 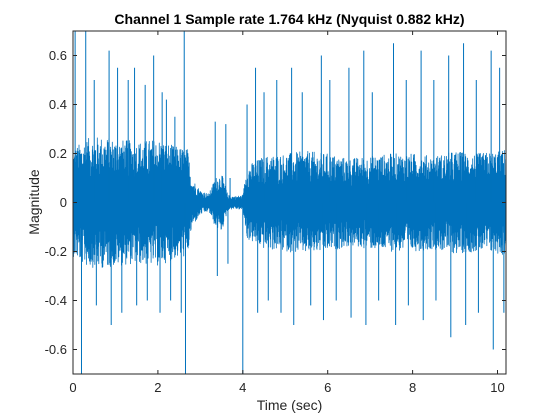 I want to click on y-tick-label: -0.2, so click(x=56, y=251).